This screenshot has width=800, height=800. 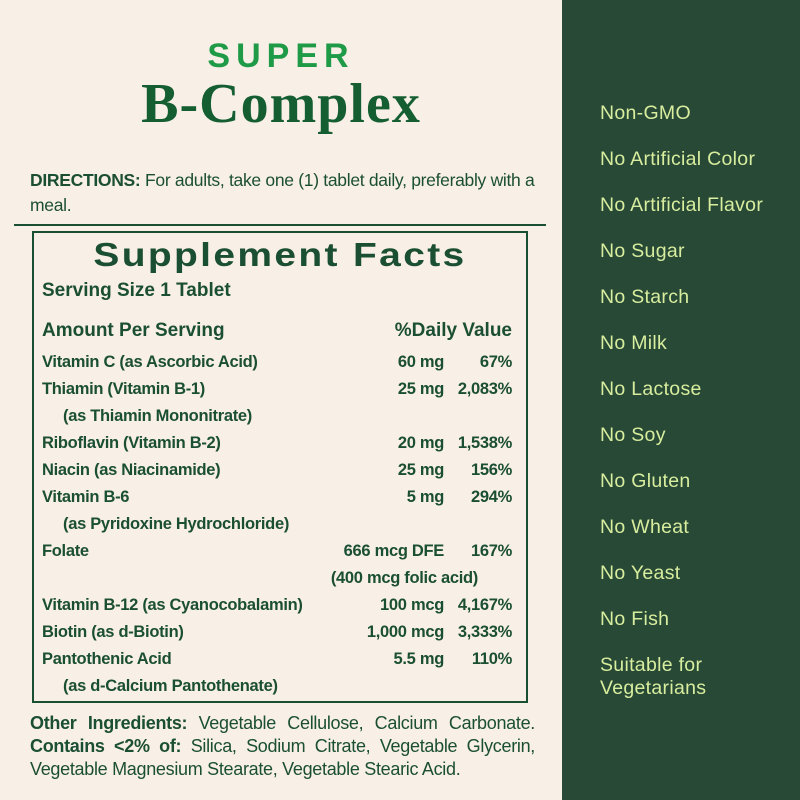 What do you see at coordinates (131, 470) in the screenshot?
I see `nutrient-name: Niacin (as Niacinamide)` at bounding box center [131, 470].